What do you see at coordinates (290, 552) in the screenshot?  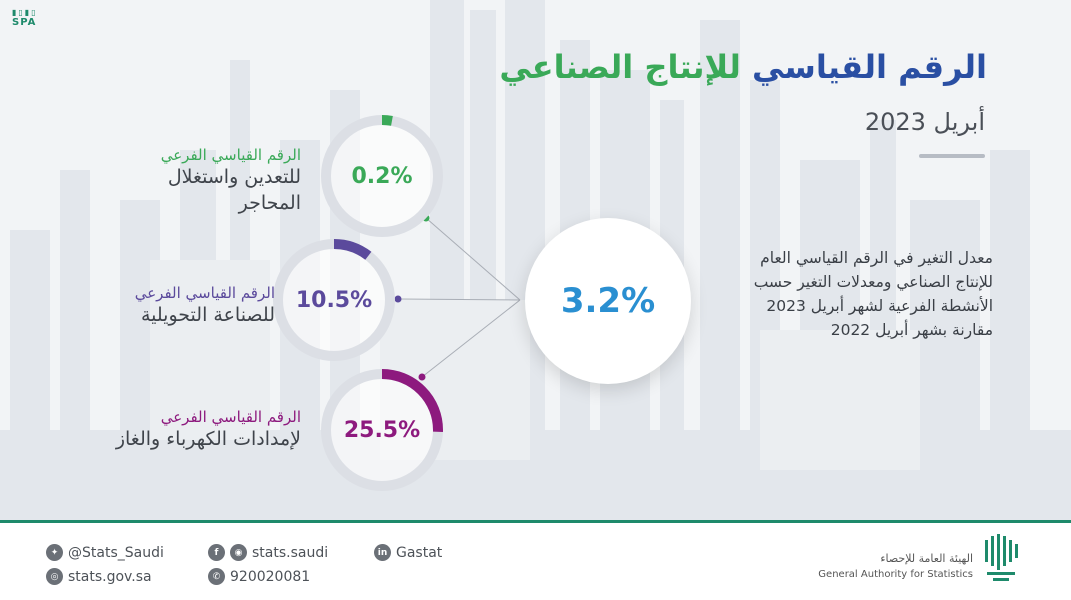 I see `social-handle: stats.saudi` at bounding box center [290, 552].